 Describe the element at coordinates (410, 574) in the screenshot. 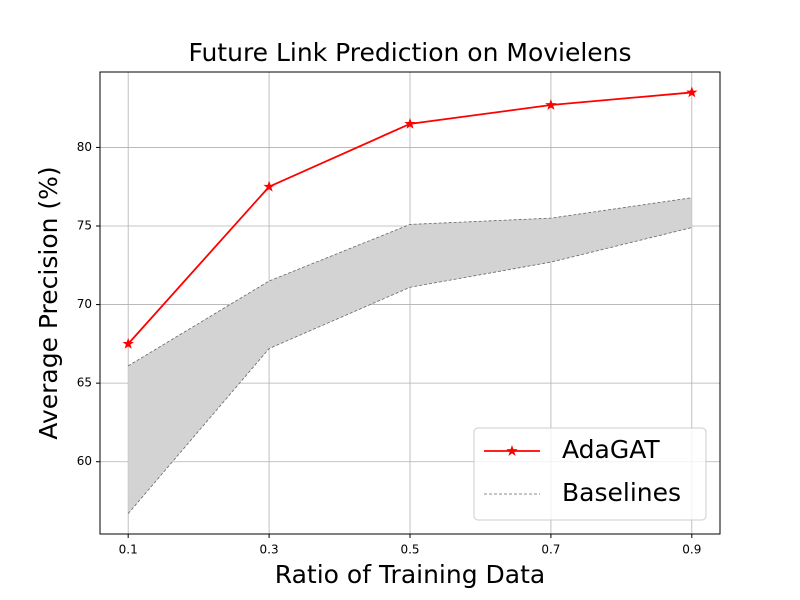

I see `x-axis-label: Ratio of Training Data` at that location.